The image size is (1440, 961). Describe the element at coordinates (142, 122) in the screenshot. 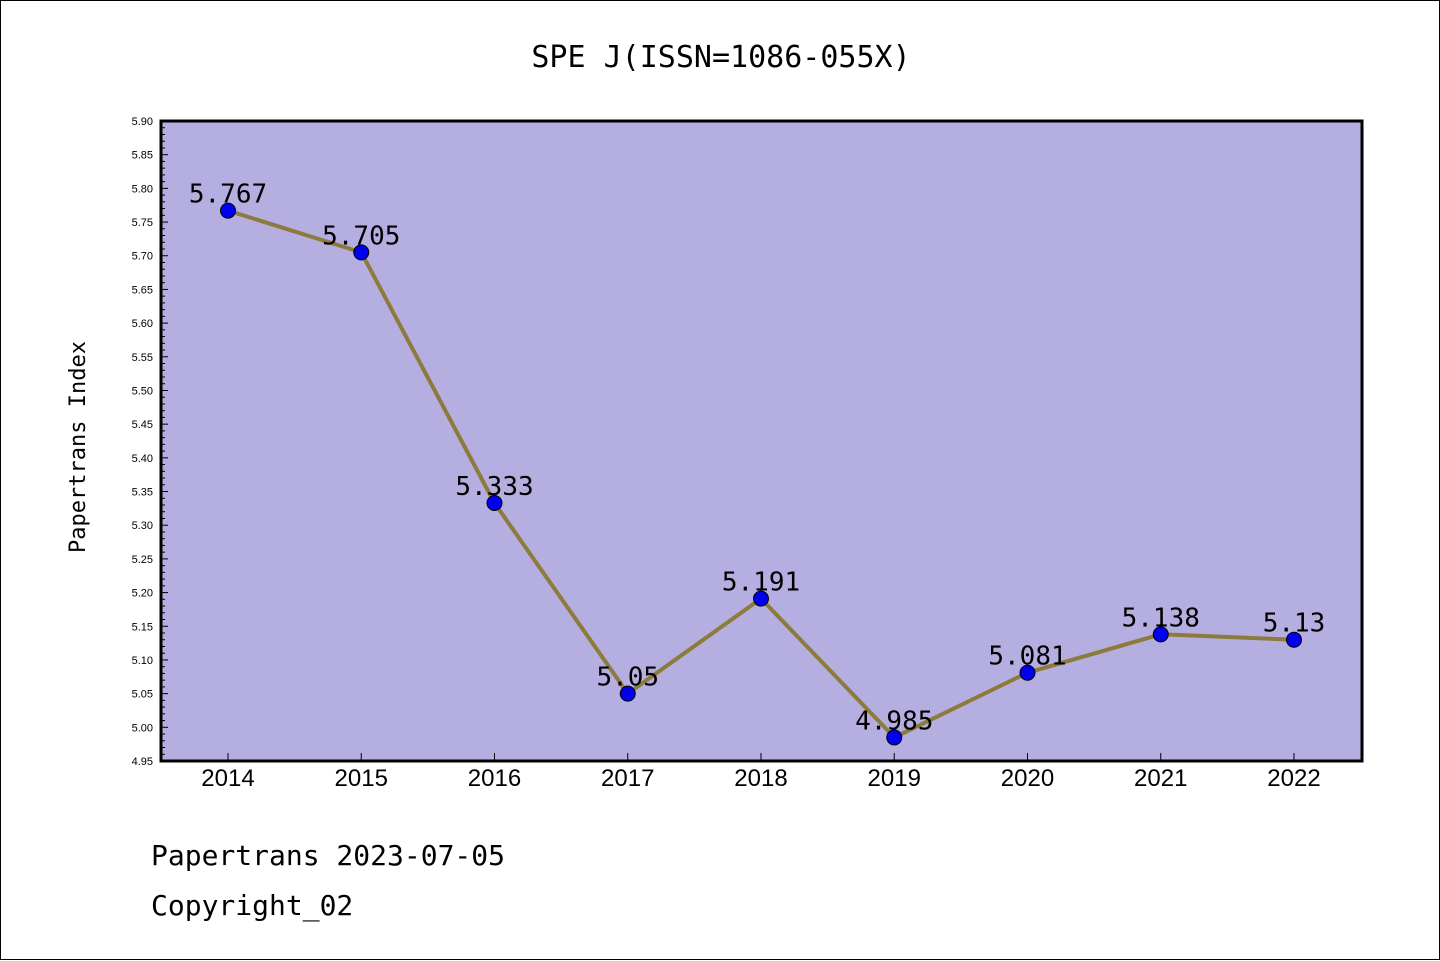

I see `y-tick-label: 5.90` at that location.